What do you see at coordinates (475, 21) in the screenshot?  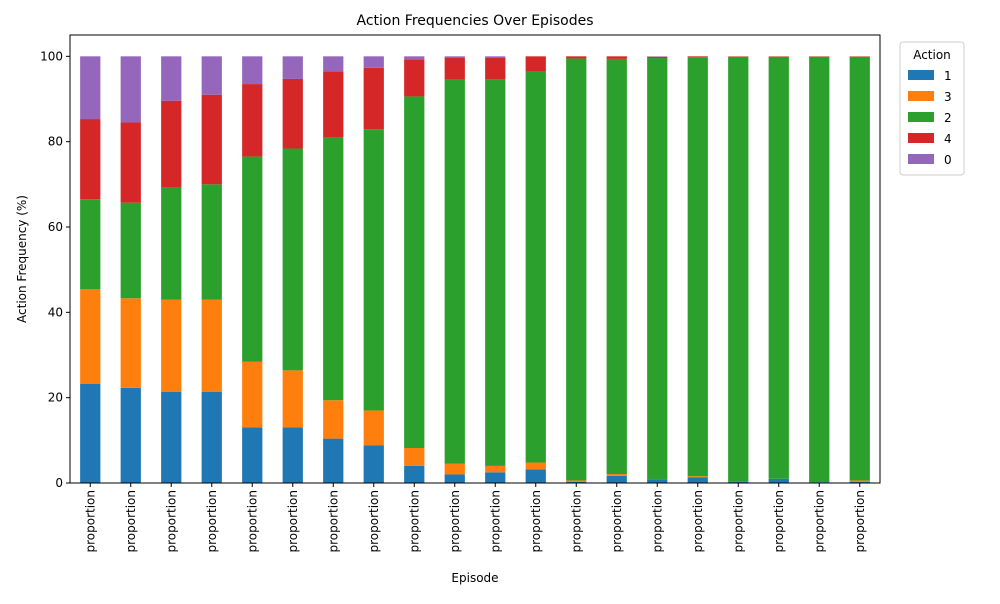 I see `chart-title: Action Frequencies Over Episodes` at bounding box center [475, 21].